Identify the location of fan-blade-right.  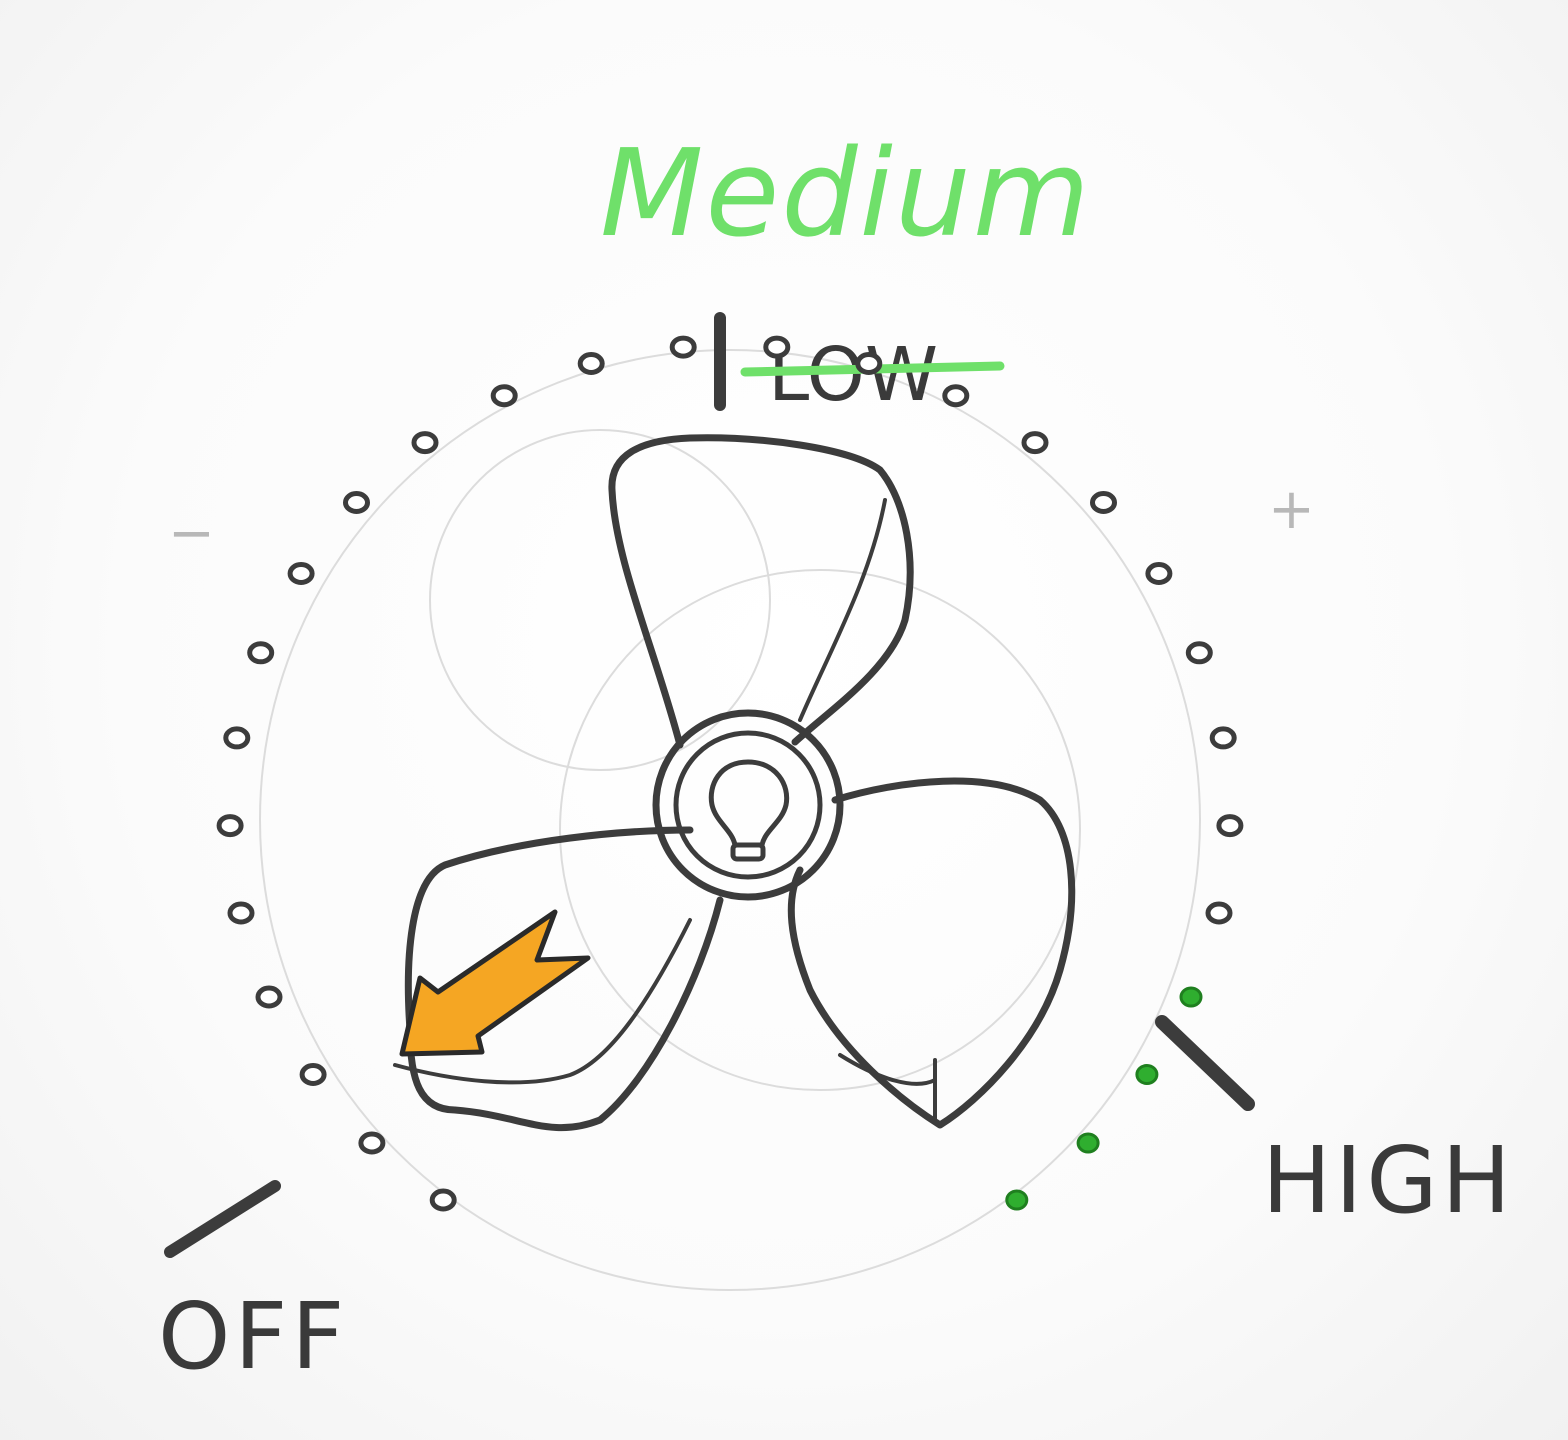
(931, 953).